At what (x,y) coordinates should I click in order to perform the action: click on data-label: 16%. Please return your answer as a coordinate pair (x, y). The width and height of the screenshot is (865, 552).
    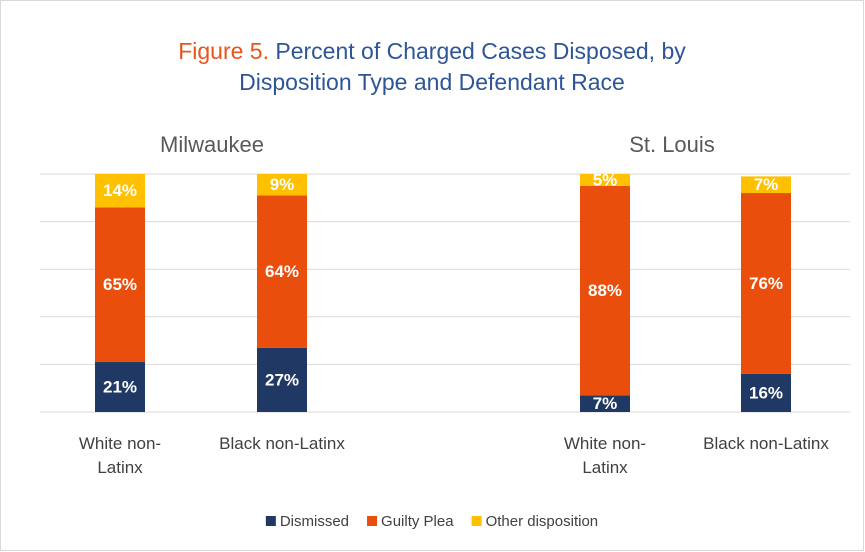
    Looking at the image, I should click on (766, 392).